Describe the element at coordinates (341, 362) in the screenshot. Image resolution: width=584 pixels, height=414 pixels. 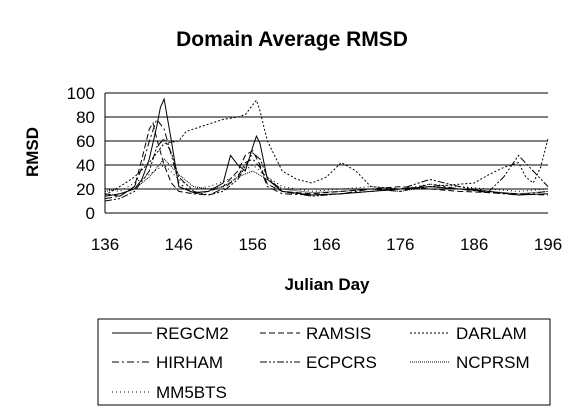
I see `legend-label-ecpcrs: ECPCRS` at that location.